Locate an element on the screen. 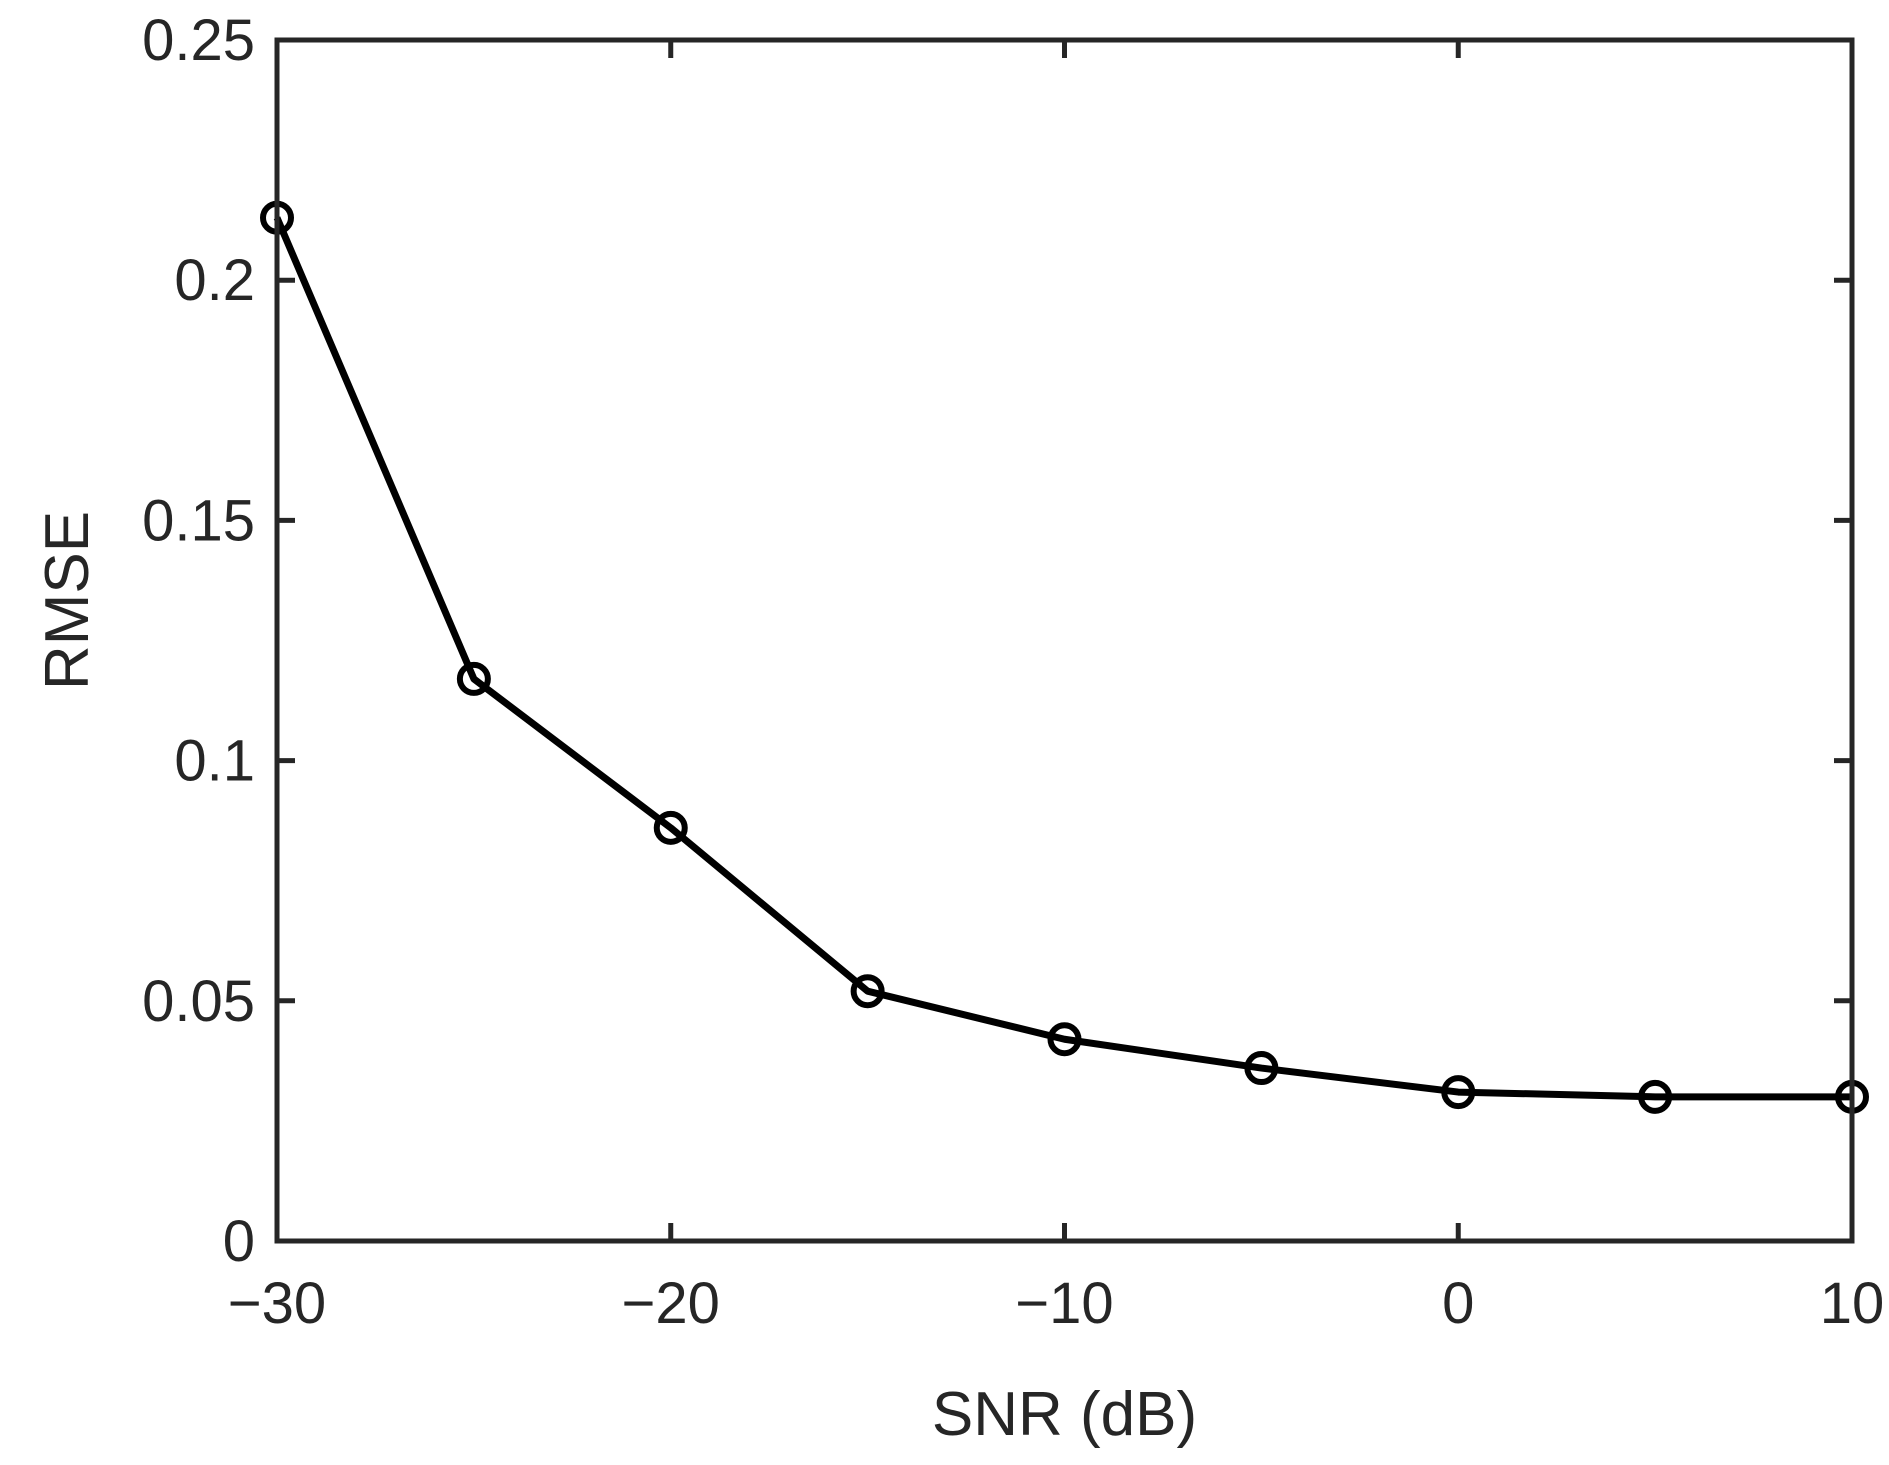 The image size is (1889, 1465). x-tick-label: −30 is located at coordinates (277, 1303).